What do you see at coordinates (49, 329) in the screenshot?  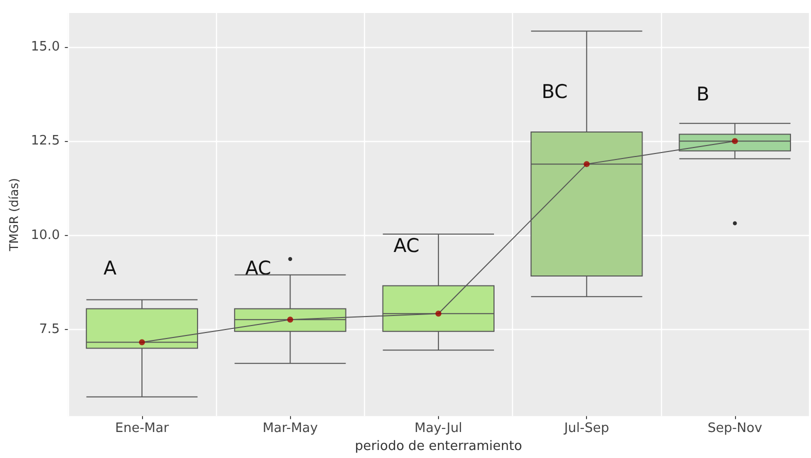 I see `y-tick-label: 7.5` at bounding box center [49, 329].